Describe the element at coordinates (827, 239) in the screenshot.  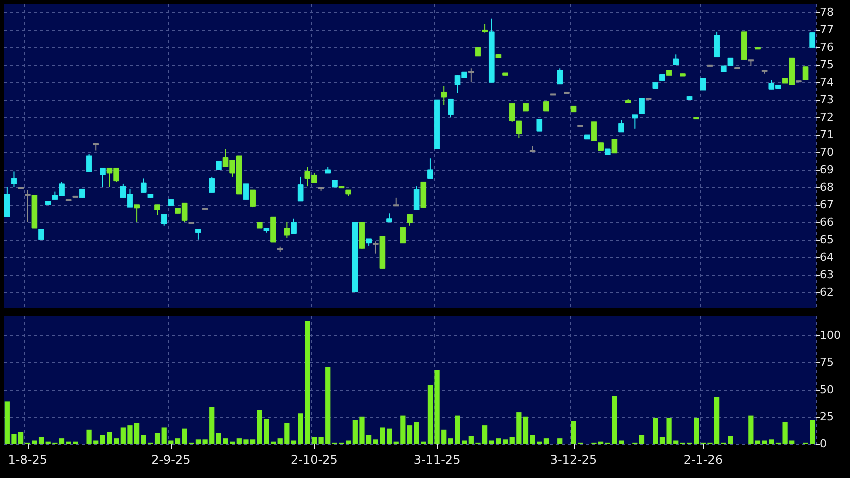
I see `y-tick-label: 65` at that location.